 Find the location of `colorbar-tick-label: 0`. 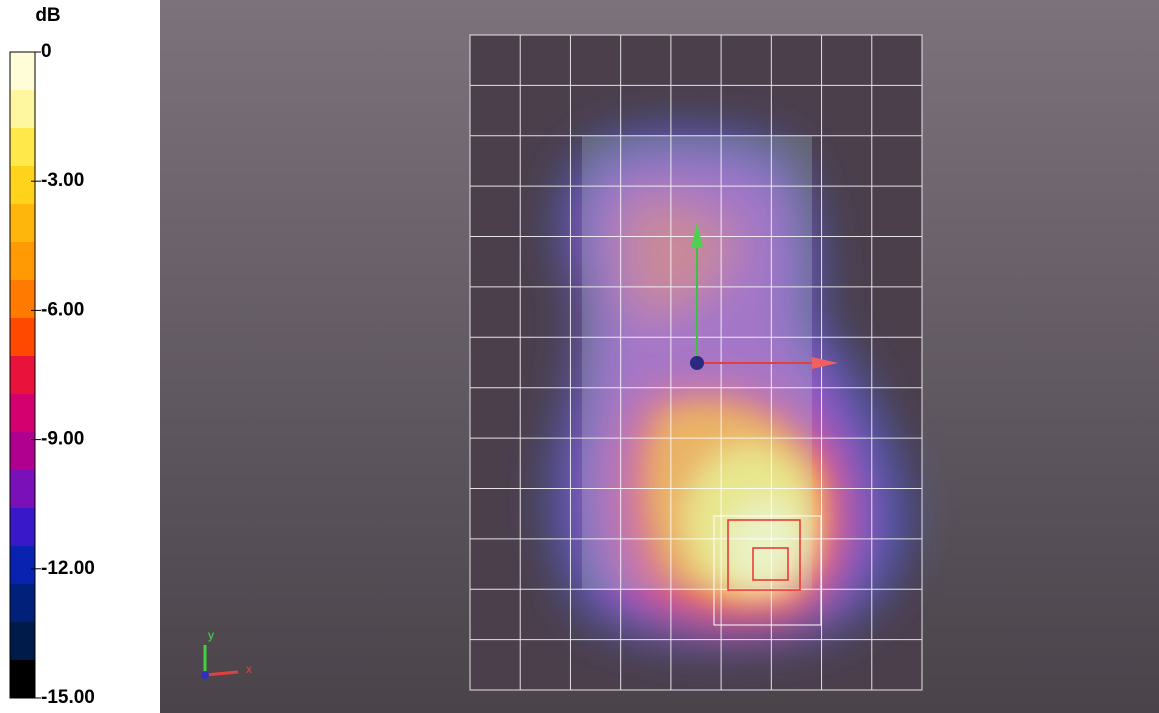

colorbar-tick-label: 0 is located at coordinates (46, 51).